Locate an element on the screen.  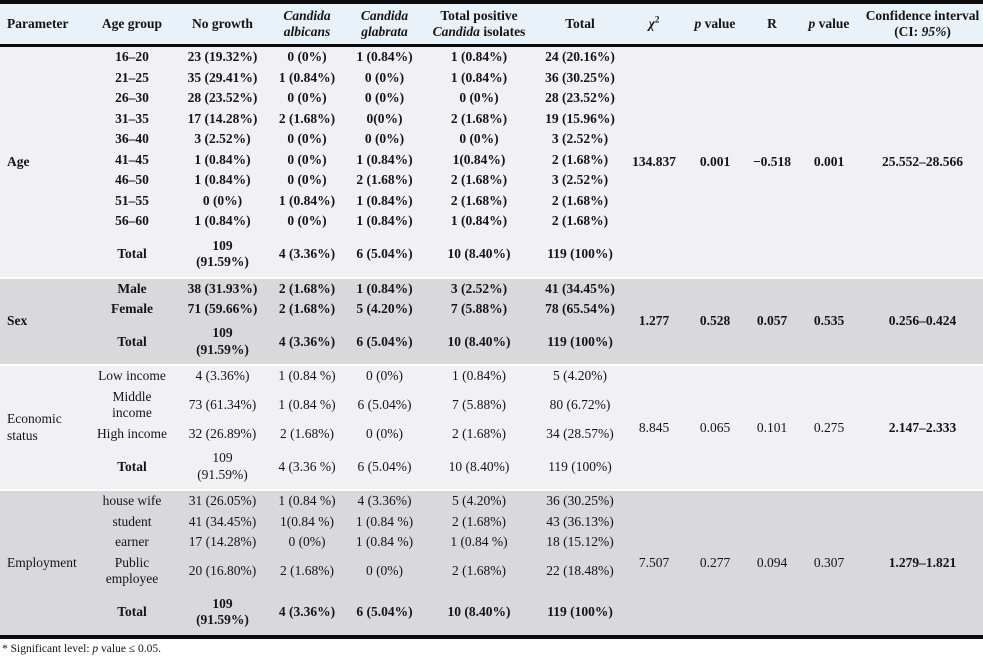
data-cell: 71 (59.66%) is located at coordinates (222, 309).